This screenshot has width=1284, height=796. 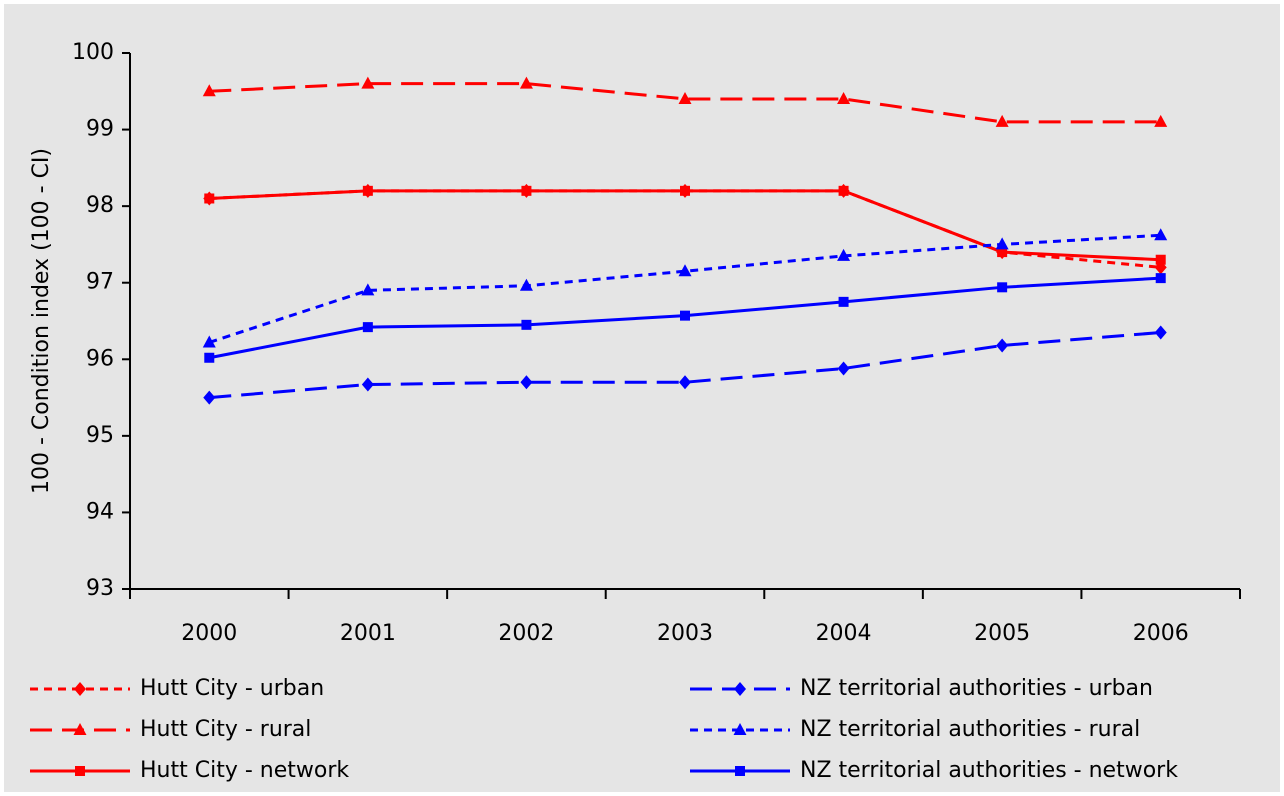 I want to click on x-tick-label: 2005, so click(x=1002, y=633).